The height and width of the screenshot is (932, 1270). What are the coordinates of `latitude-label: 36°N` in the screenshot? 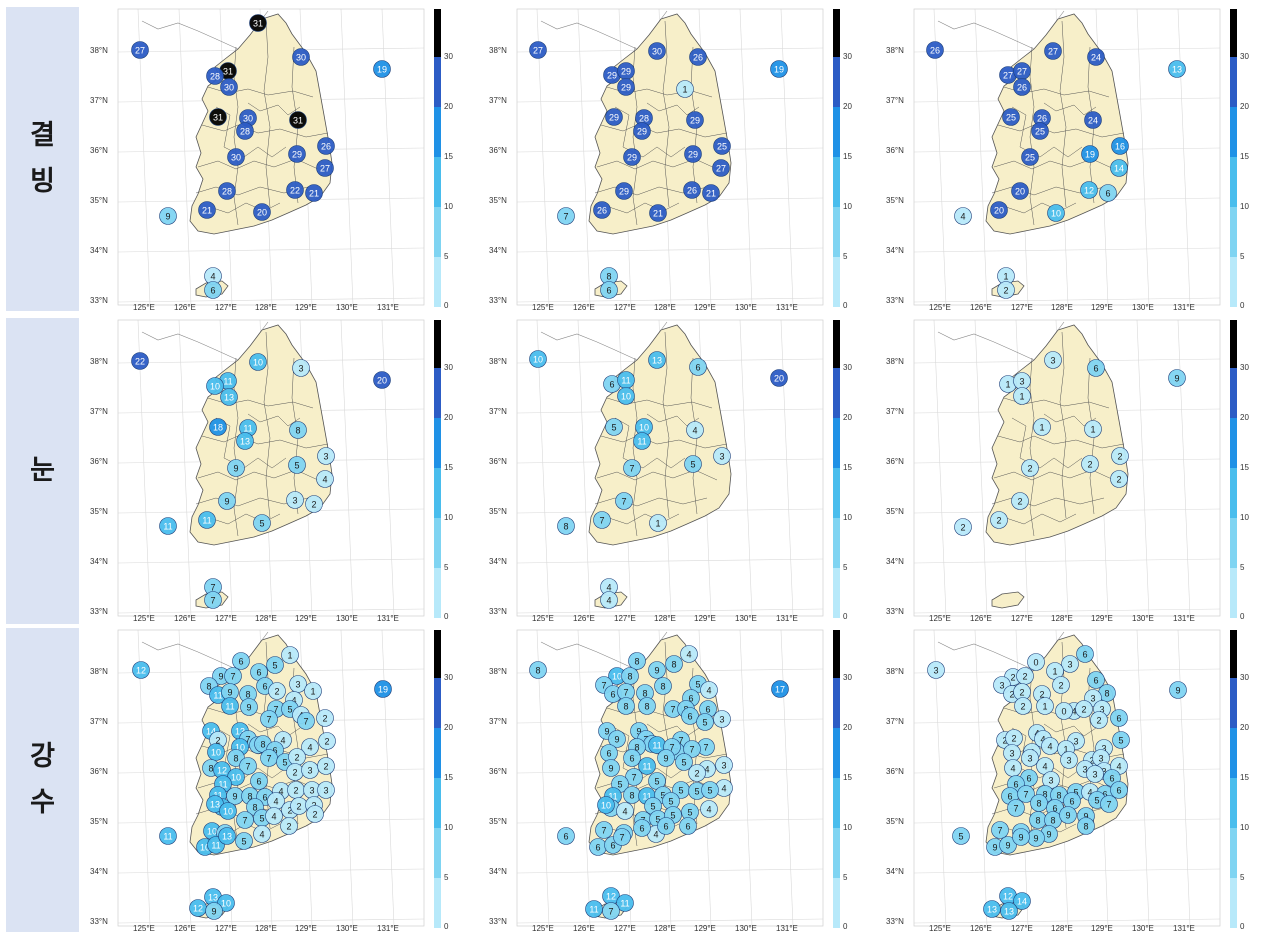 It's located at (498, 771).